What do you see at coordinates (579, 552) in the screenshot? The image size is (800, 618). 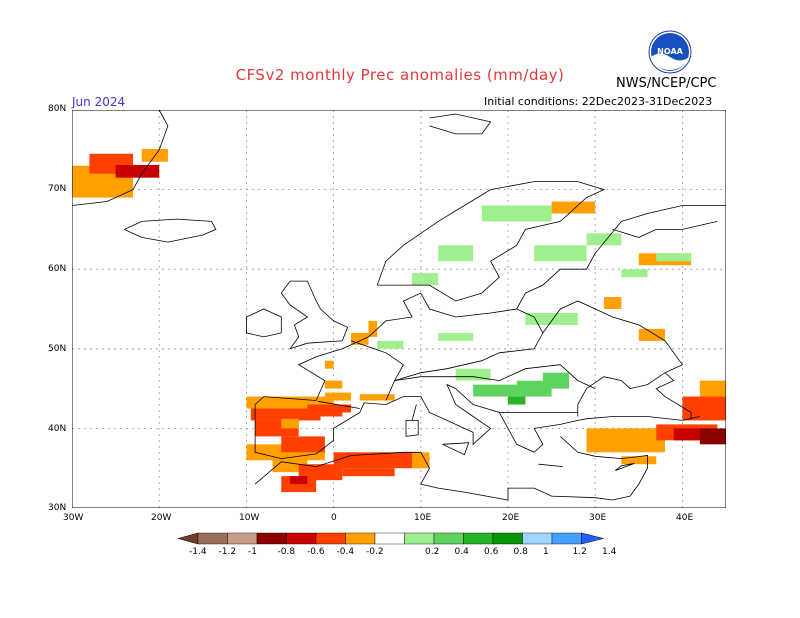 I see `colorbar-label: 1.2` at bounding box center [579, 552].